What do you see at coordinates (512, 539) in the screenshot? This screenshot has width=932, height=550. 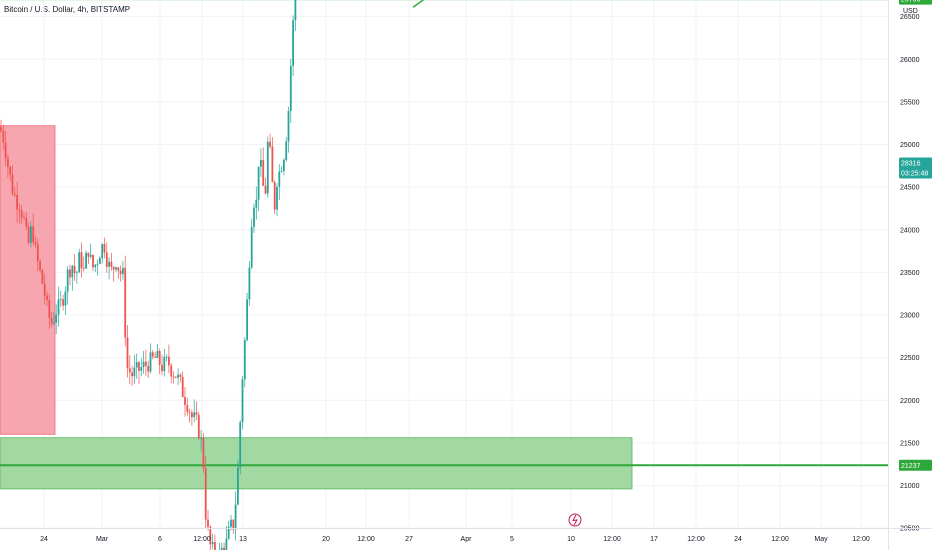 I see `x-tick-label: 5` at bounding box center [512, 539].